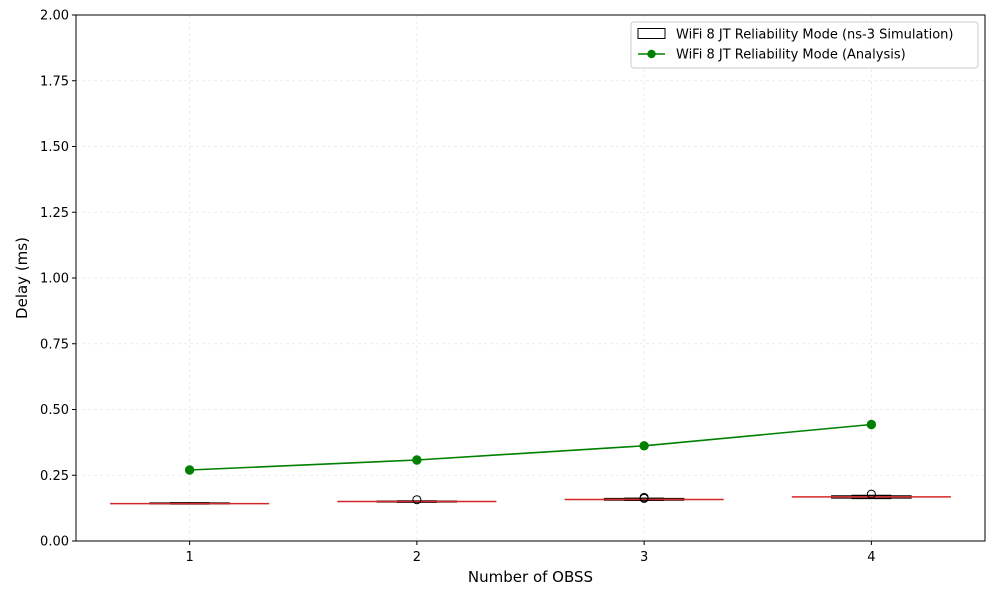  What do you see at coordinates (644, 557) in the screenshot?
I see `x-tick-label: 3` at bounding box center [644, 557].